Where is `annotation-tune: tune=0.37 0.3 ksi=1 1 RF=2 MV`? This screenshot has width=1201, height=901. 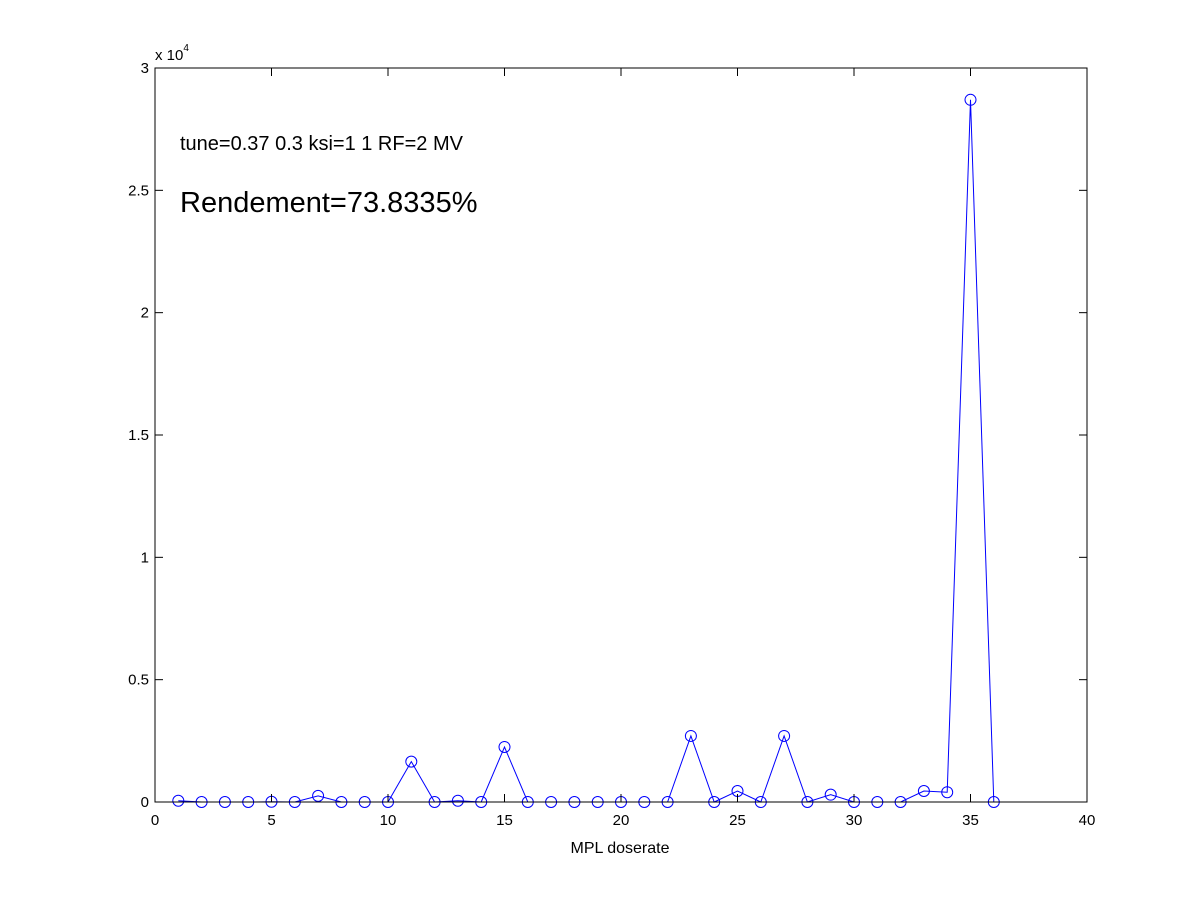 annotation-tune: tune=0.37 0.3 ksi=1 1 RF=2 MV is located at coordinates (322, 144).